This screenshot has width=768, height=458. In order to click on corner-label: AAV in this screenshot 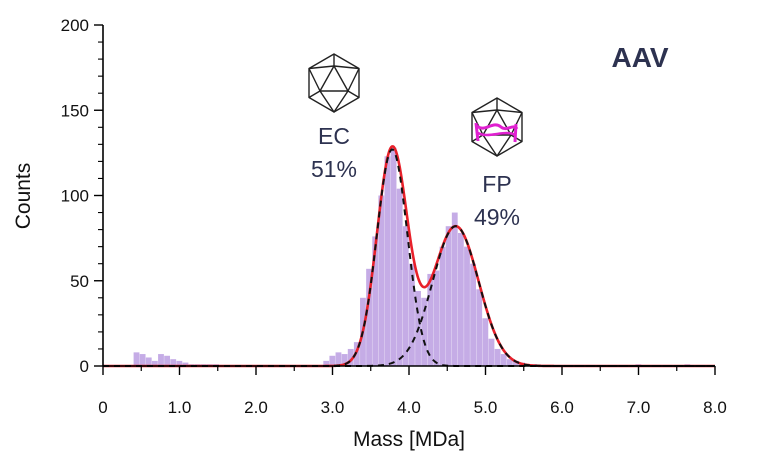, I will do `click(639, 57)`.